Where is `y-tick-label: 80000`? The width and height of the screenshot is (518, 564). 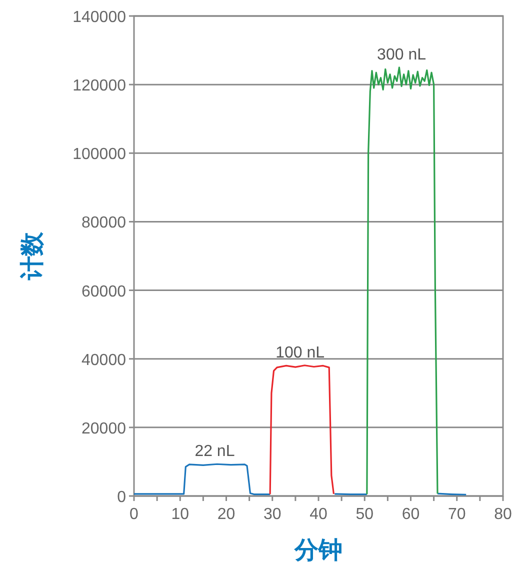 y-tick-label: 80000 is located at coordinates (104, 223).